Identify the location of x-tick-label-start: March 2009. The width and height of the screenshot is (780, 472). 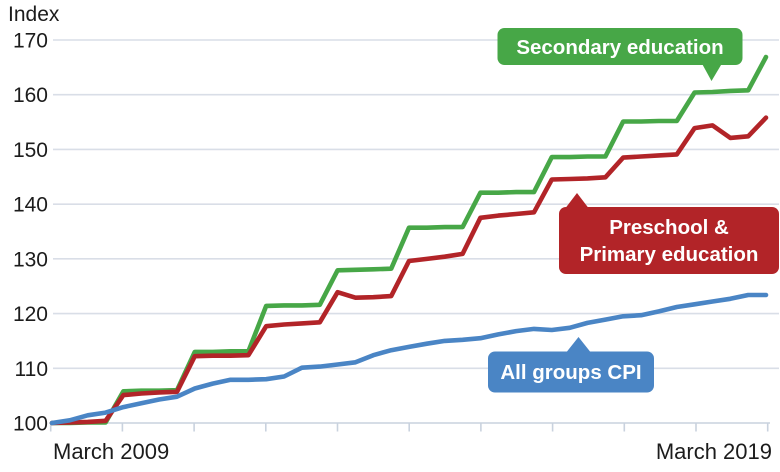
(111, 451).